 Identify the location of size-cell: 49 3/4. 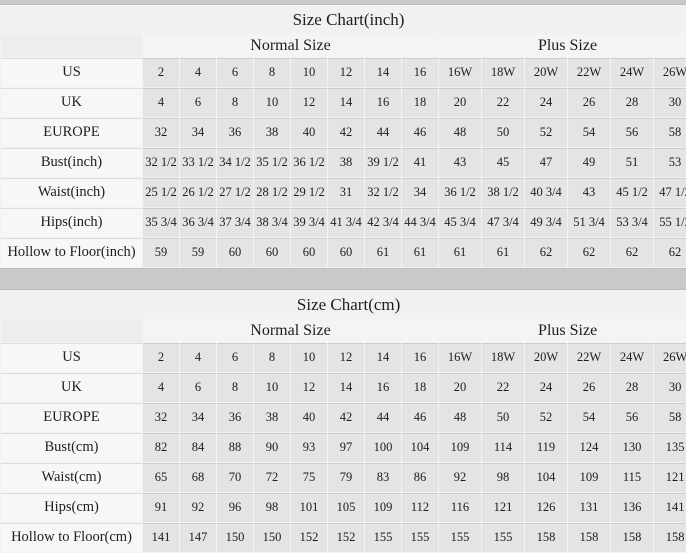
(546, 222).